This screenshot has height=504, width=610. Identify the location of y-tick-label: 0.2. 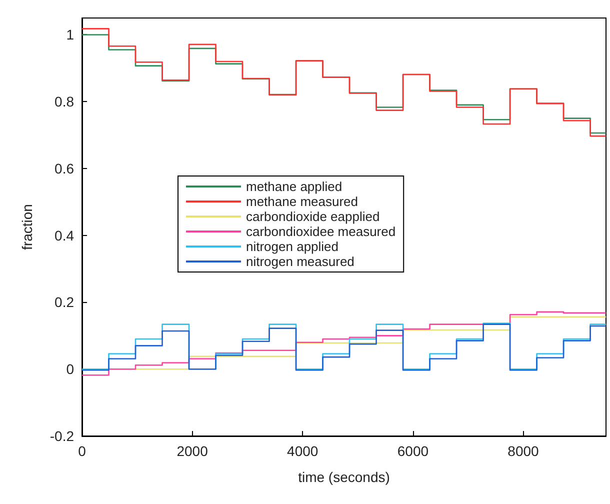
(64, 302).